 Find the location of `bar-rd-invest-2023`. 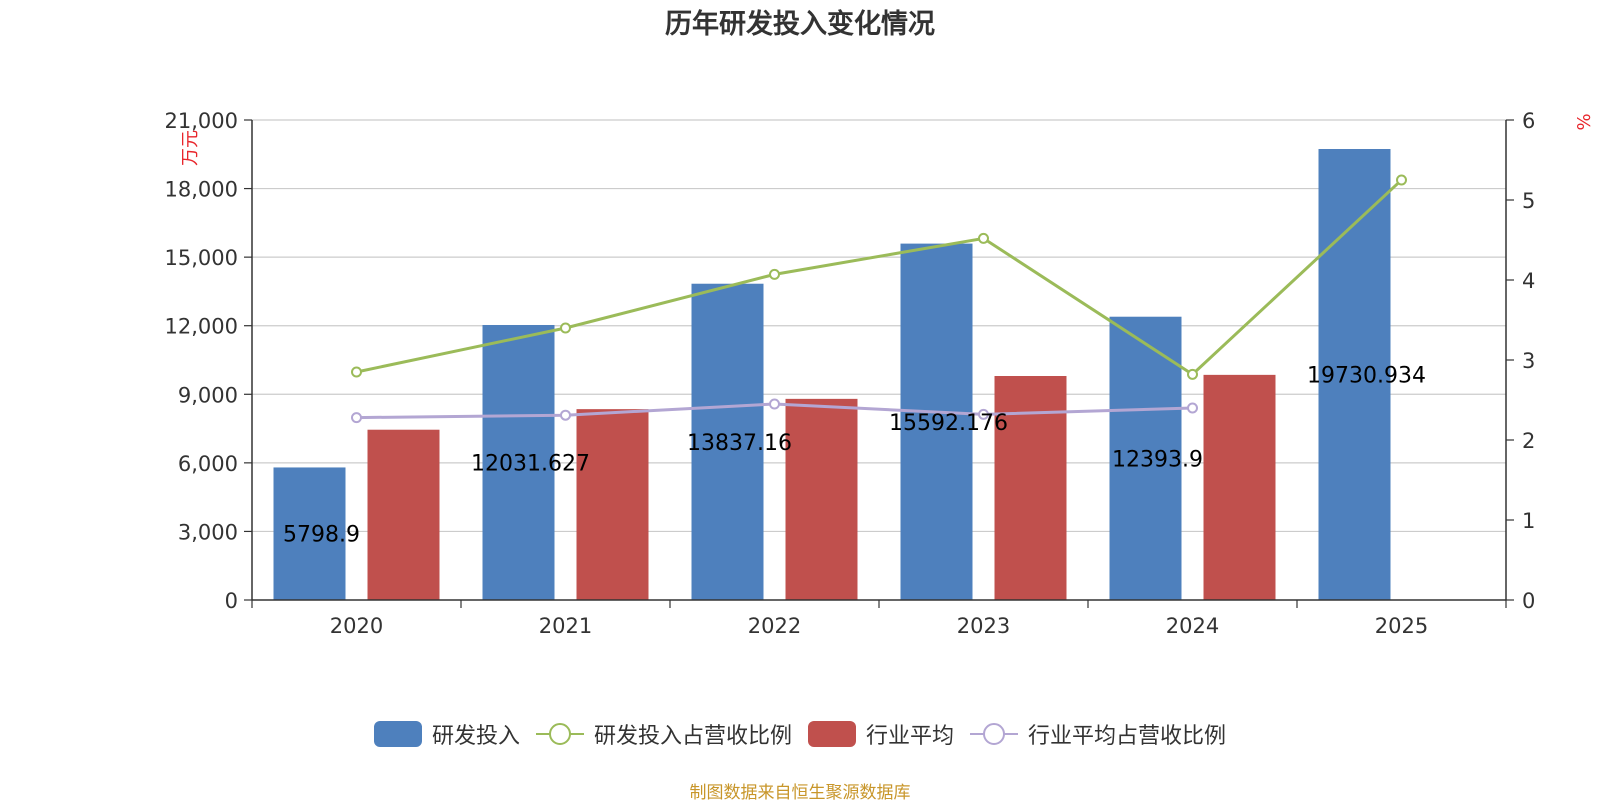

bar-rd-invest-2023 is located at coordinates (936, 421).